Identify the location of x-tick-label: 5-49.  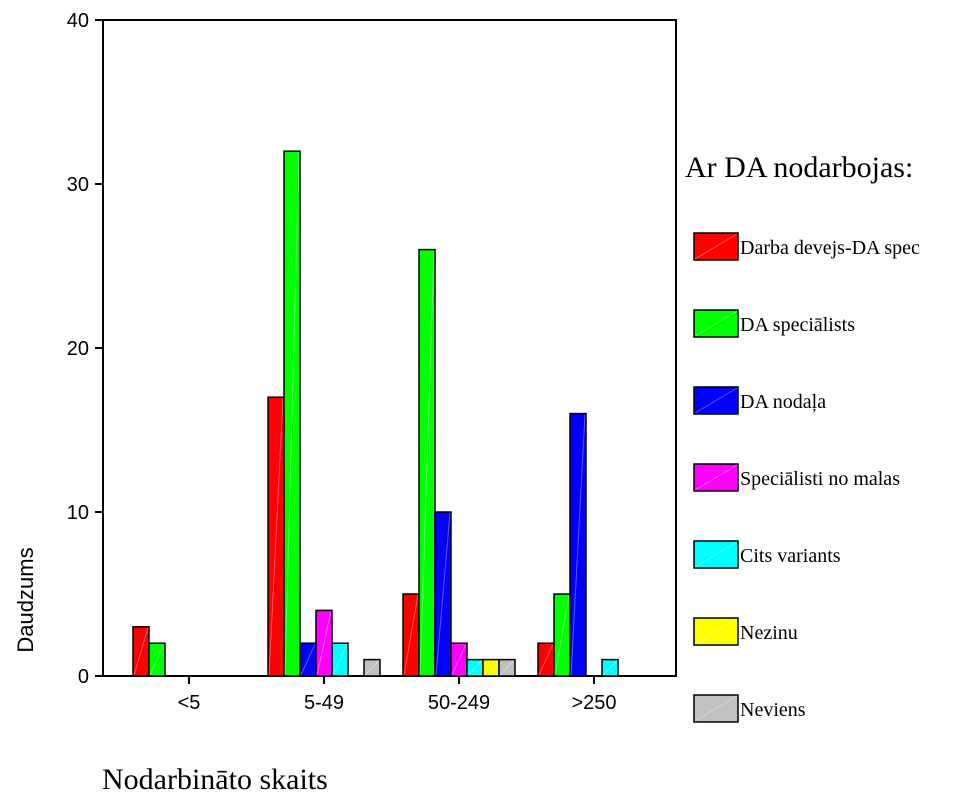
(324, 703).